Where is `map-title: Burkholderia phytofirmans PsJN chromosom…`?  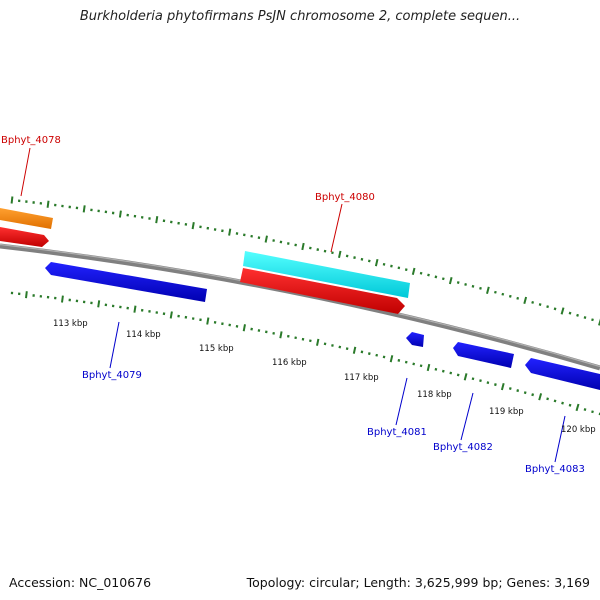 map-title: Burkholderia phytofirmans PsJN chromosom… is located at coordinates (300, 16).